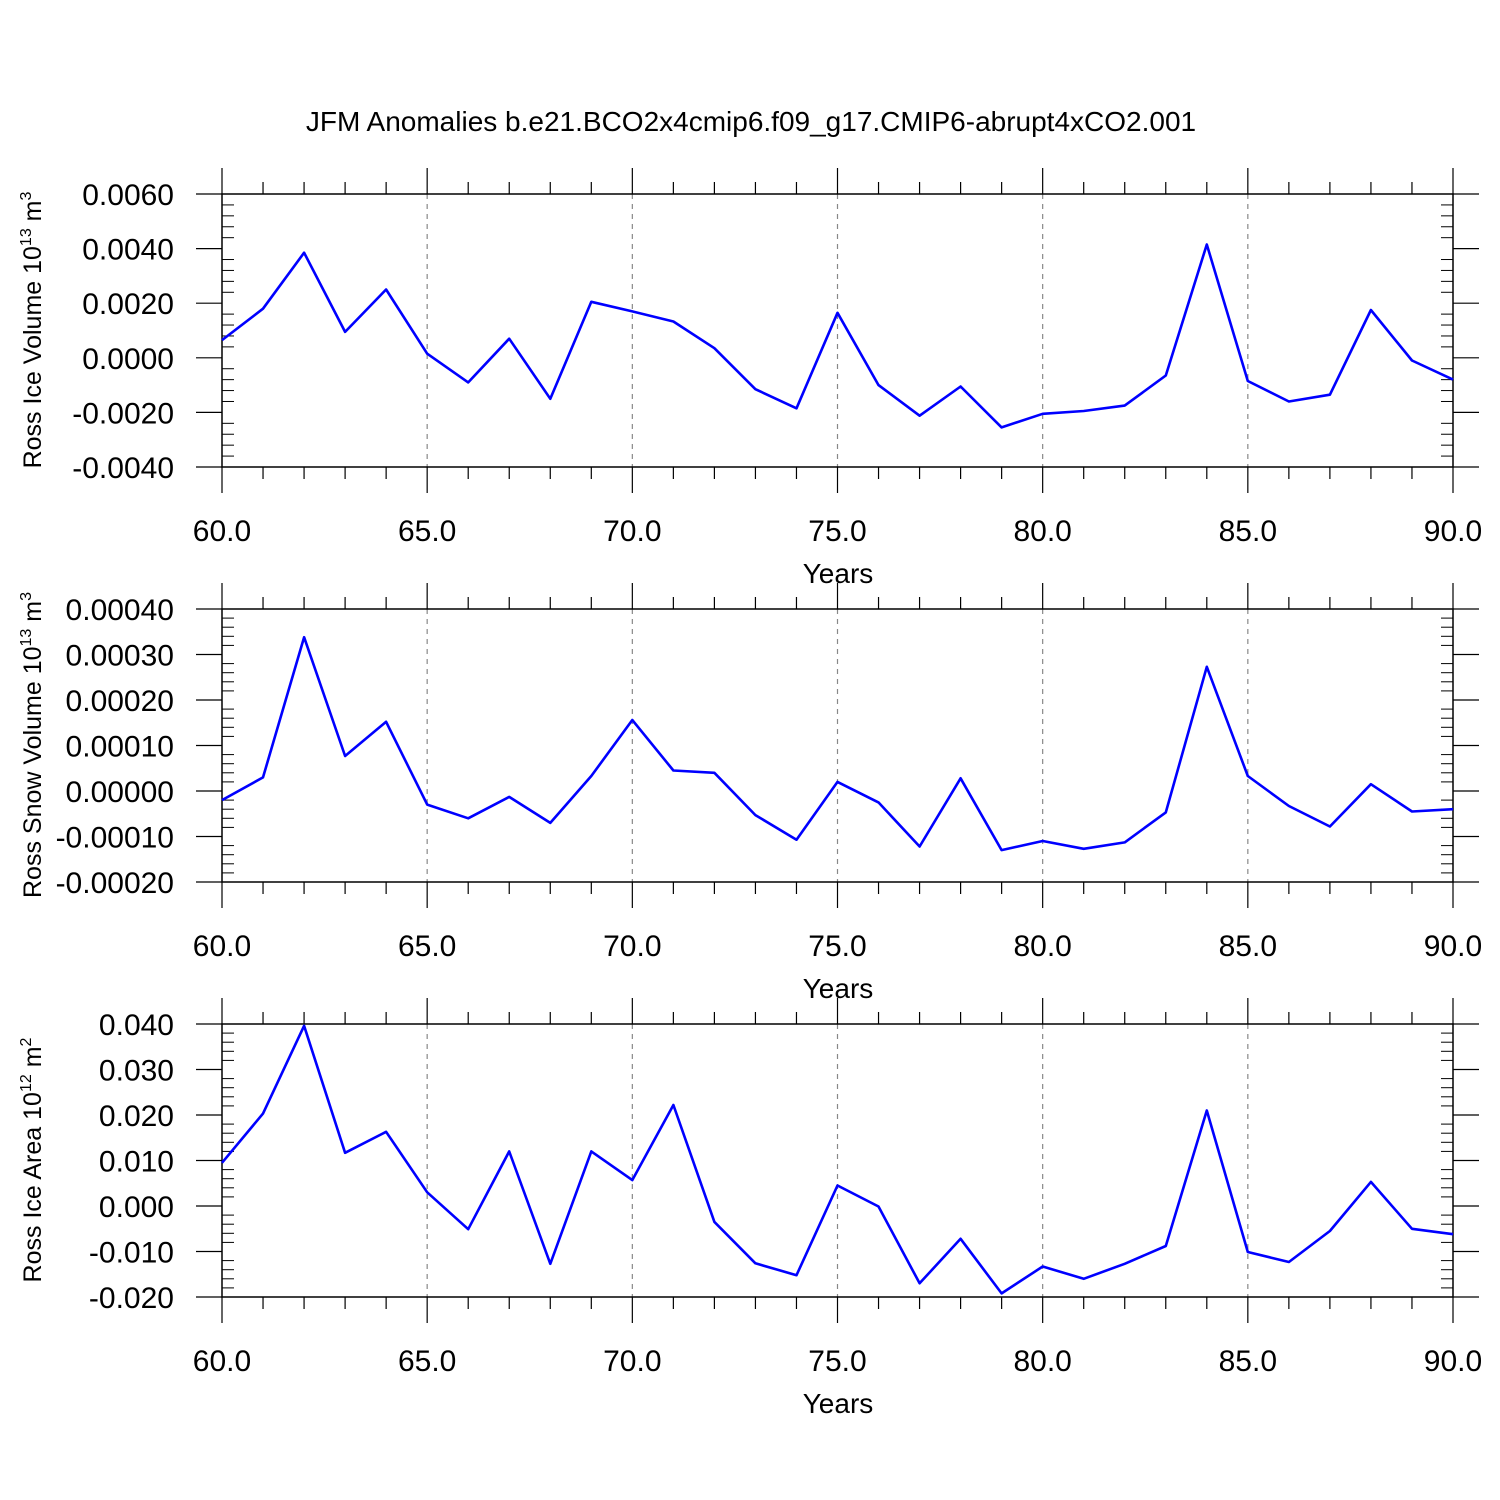 The width and height of the screenshot is (1500, 1500). I want to click on y-tick-label: -0.0020, so click(123, 413).